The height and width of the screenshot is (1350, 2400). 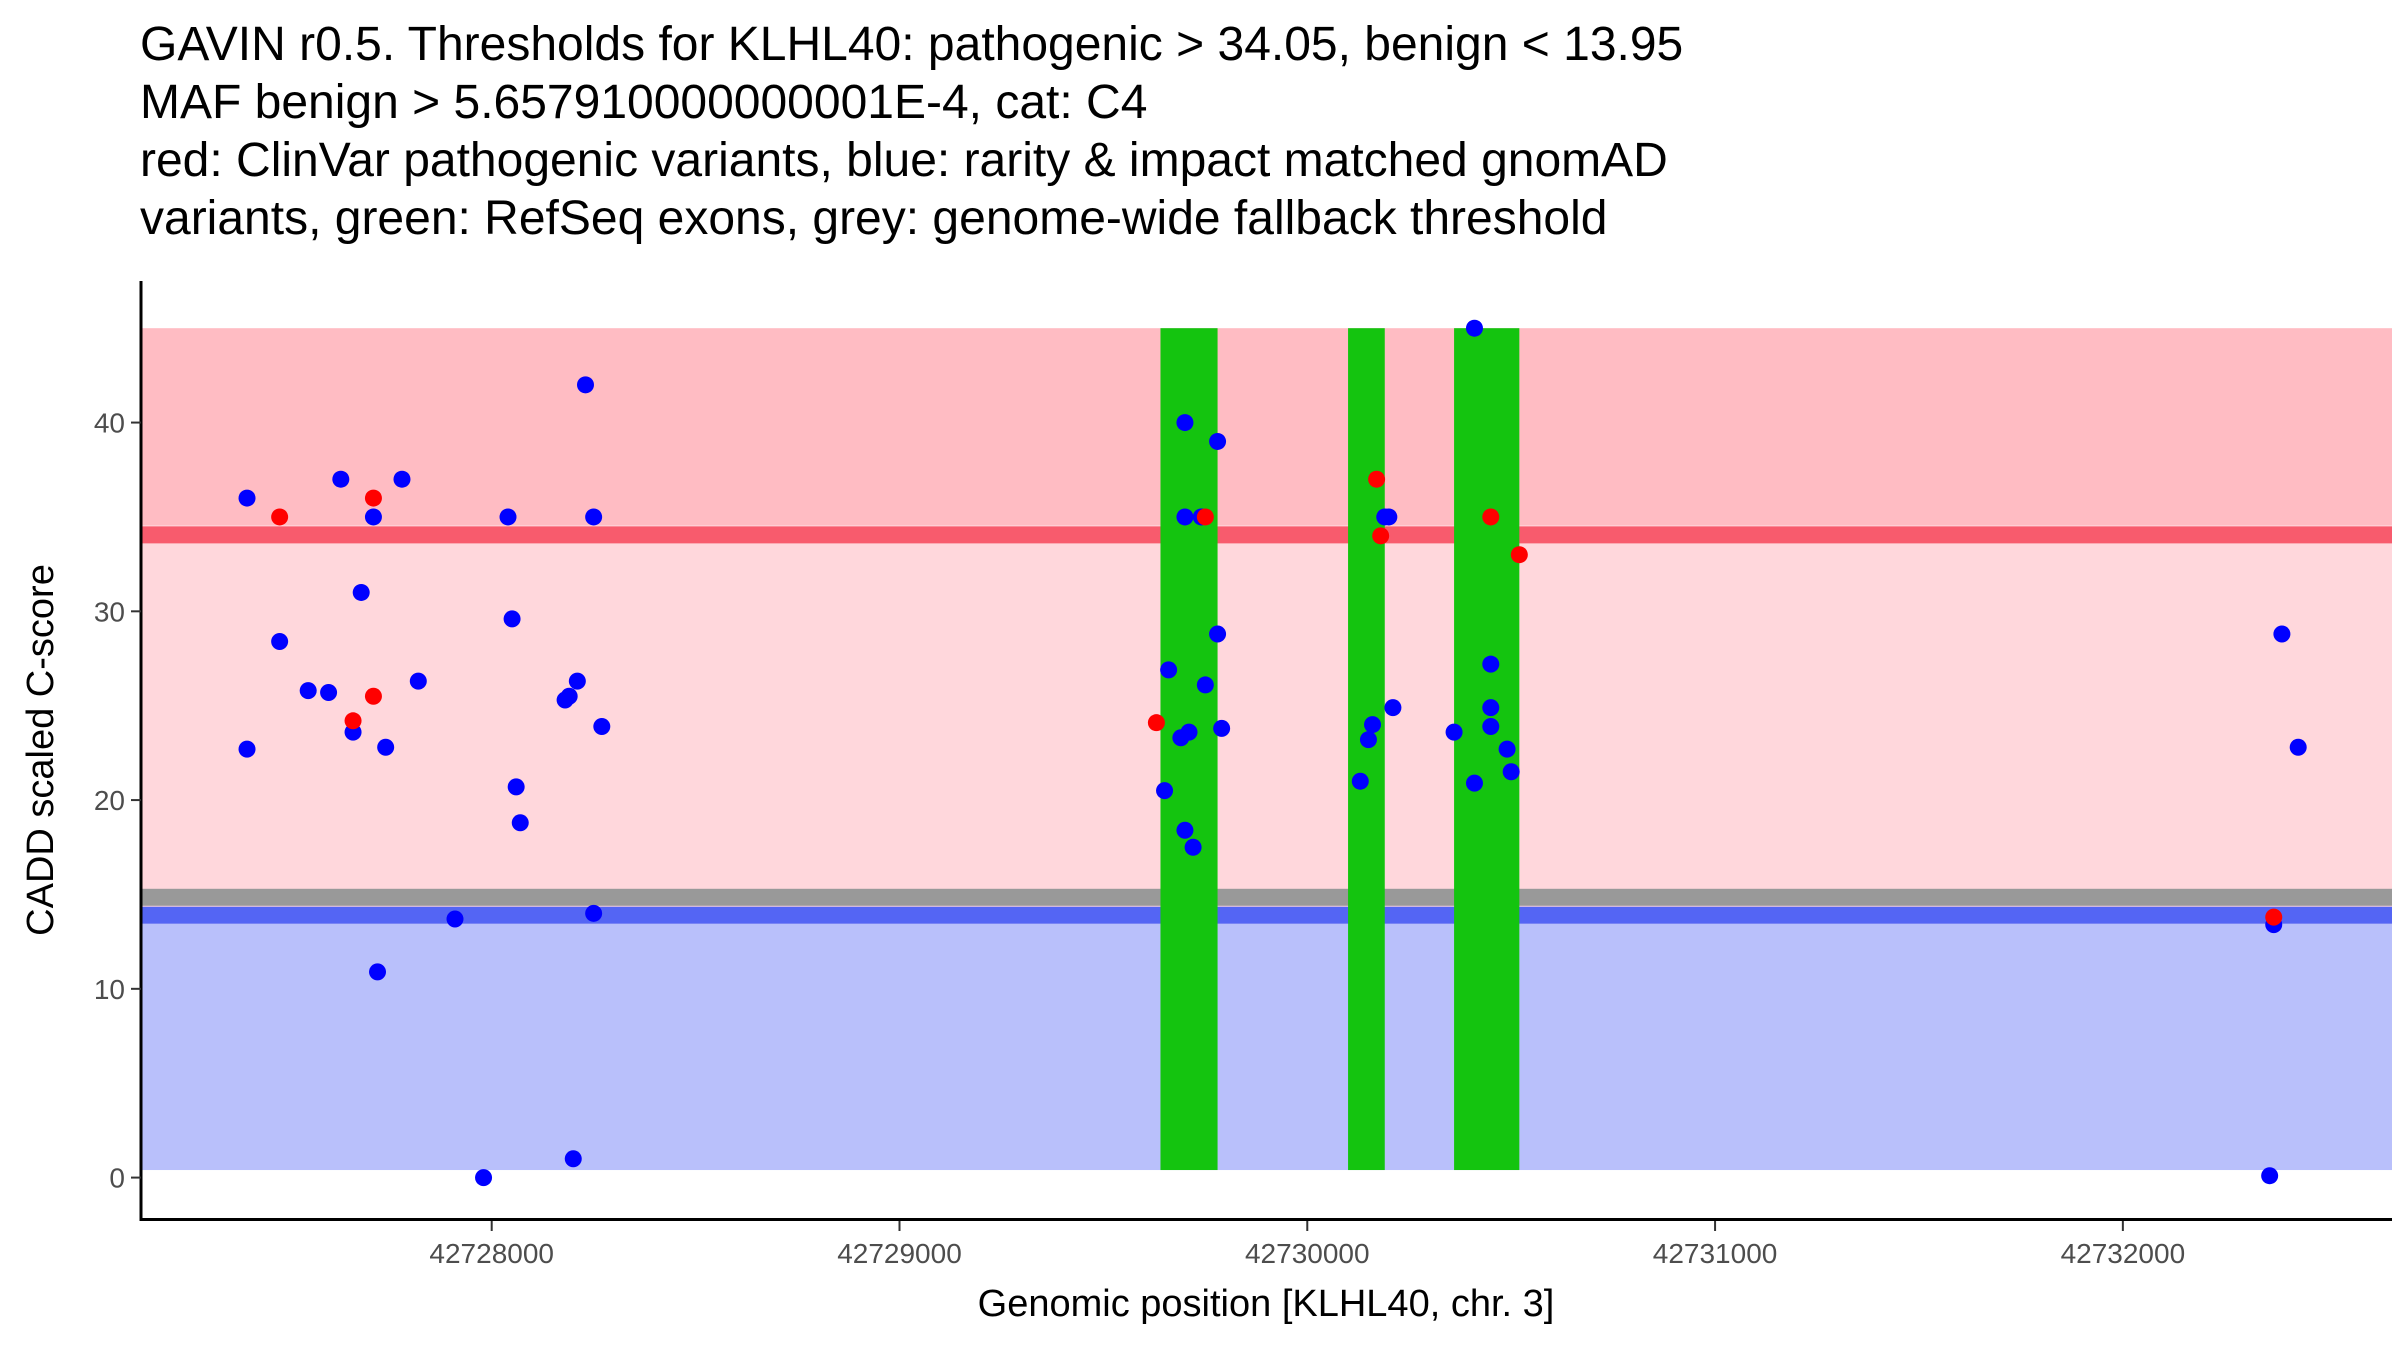 What do you see at coordinates (1266, 535) in the screenshot?
I see `pathogenic-threshold-band` at bounding box center [1266, 535].